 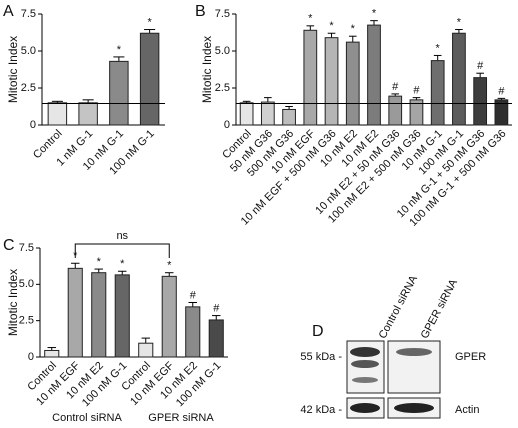 I want to click on lane-label: GPER siRNA, so click(x=440, y=309).